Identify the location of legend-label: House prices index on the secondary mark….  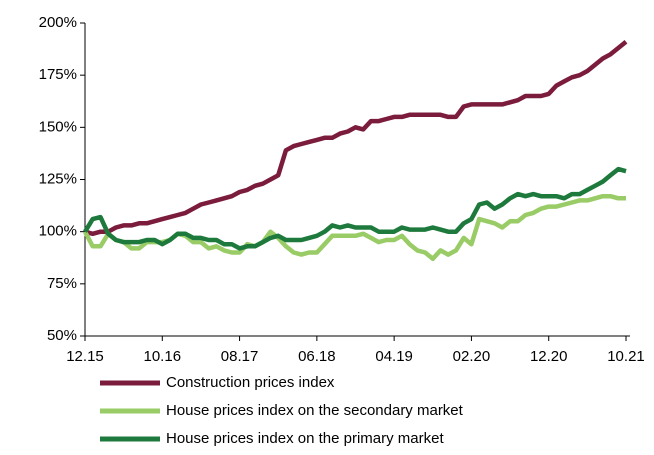
(315, 410).